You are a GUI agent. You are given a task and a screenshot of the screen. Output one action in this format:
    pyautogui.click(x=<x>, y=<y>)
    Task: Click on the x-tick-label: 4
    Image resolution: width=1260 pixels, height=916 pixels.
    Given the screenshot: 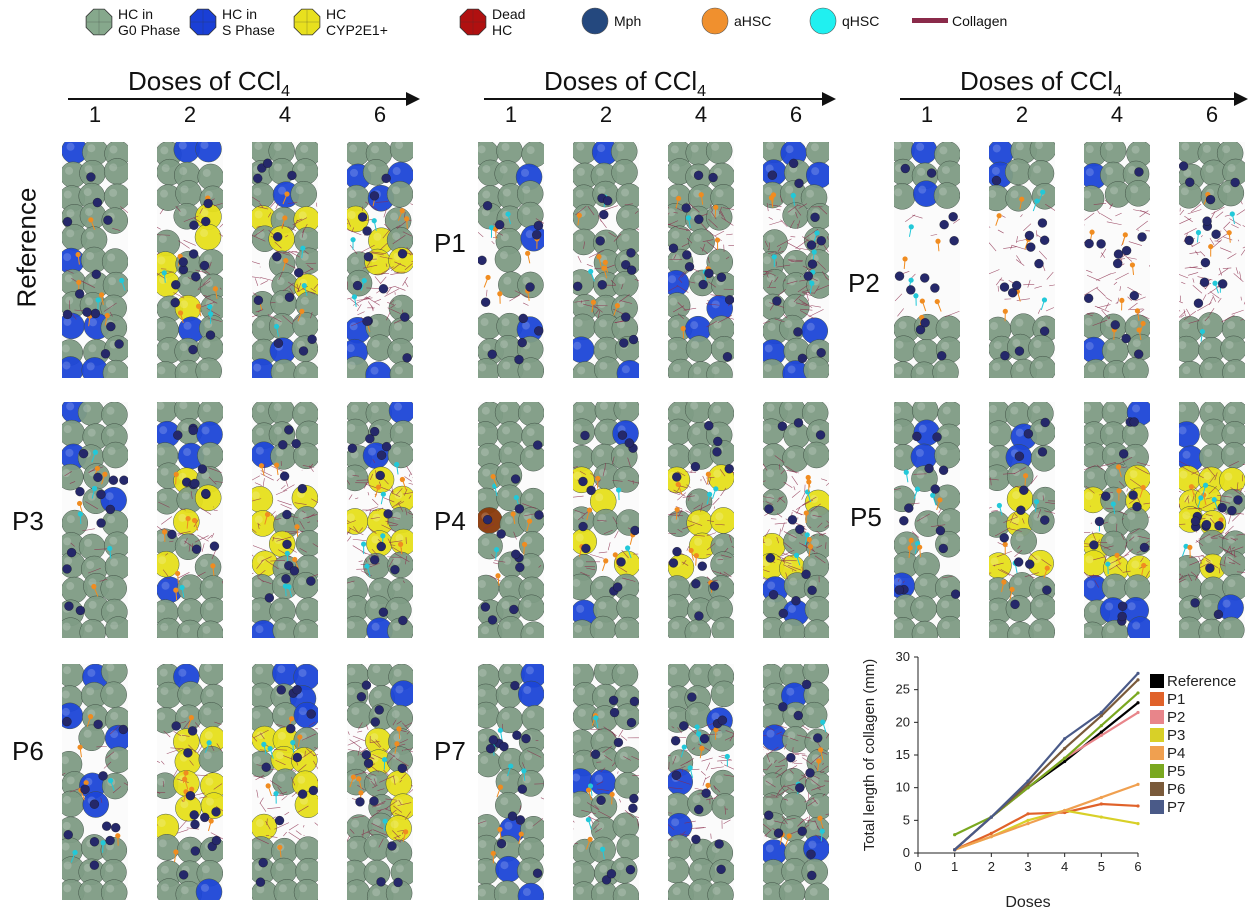 What is the action you would take?
    pyautogui.click(x=1064, y=866)
    